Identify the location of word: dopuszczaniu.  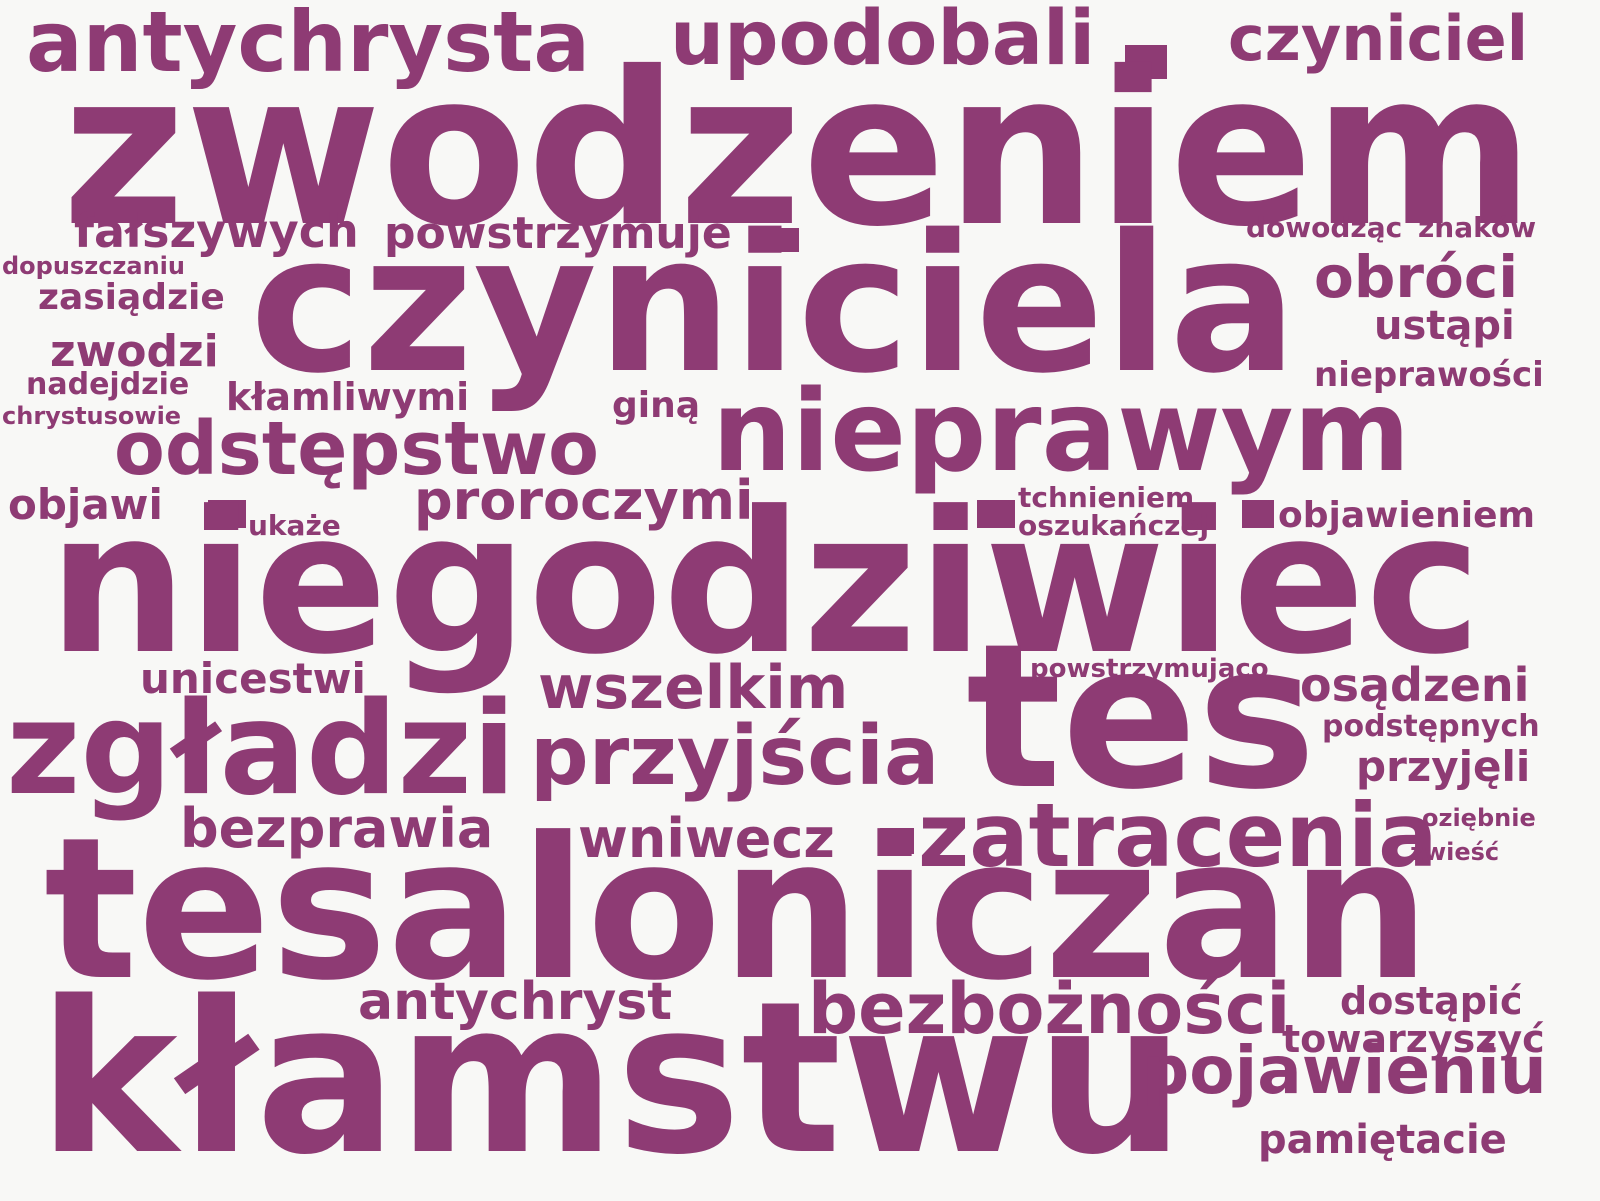
(93, 266).